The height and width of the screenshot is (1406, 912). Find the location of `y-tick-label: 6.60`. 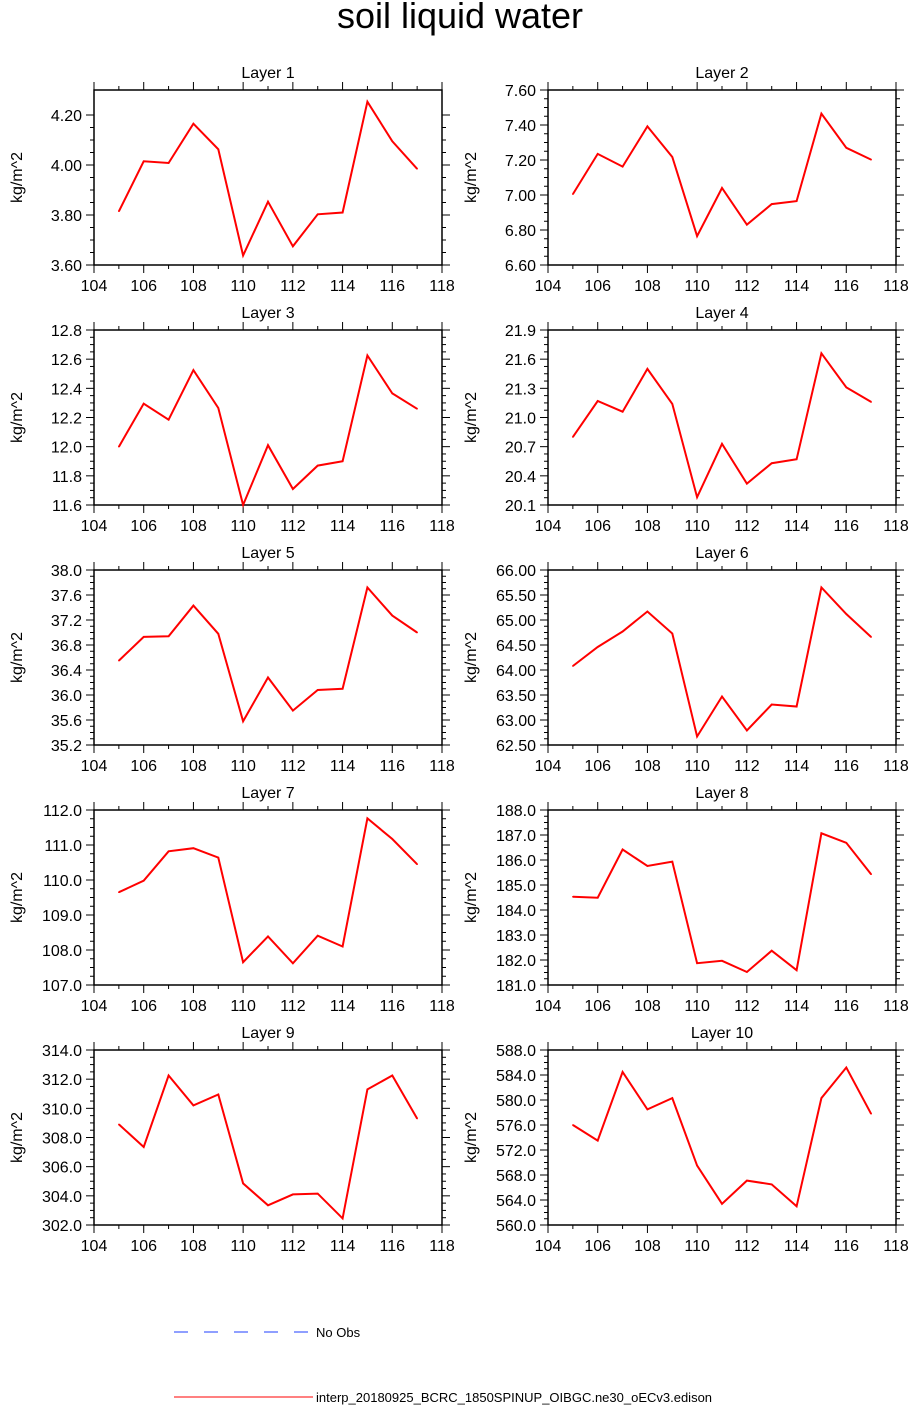

y-tick-label: 6.60 is located at coordinates (520, 266).